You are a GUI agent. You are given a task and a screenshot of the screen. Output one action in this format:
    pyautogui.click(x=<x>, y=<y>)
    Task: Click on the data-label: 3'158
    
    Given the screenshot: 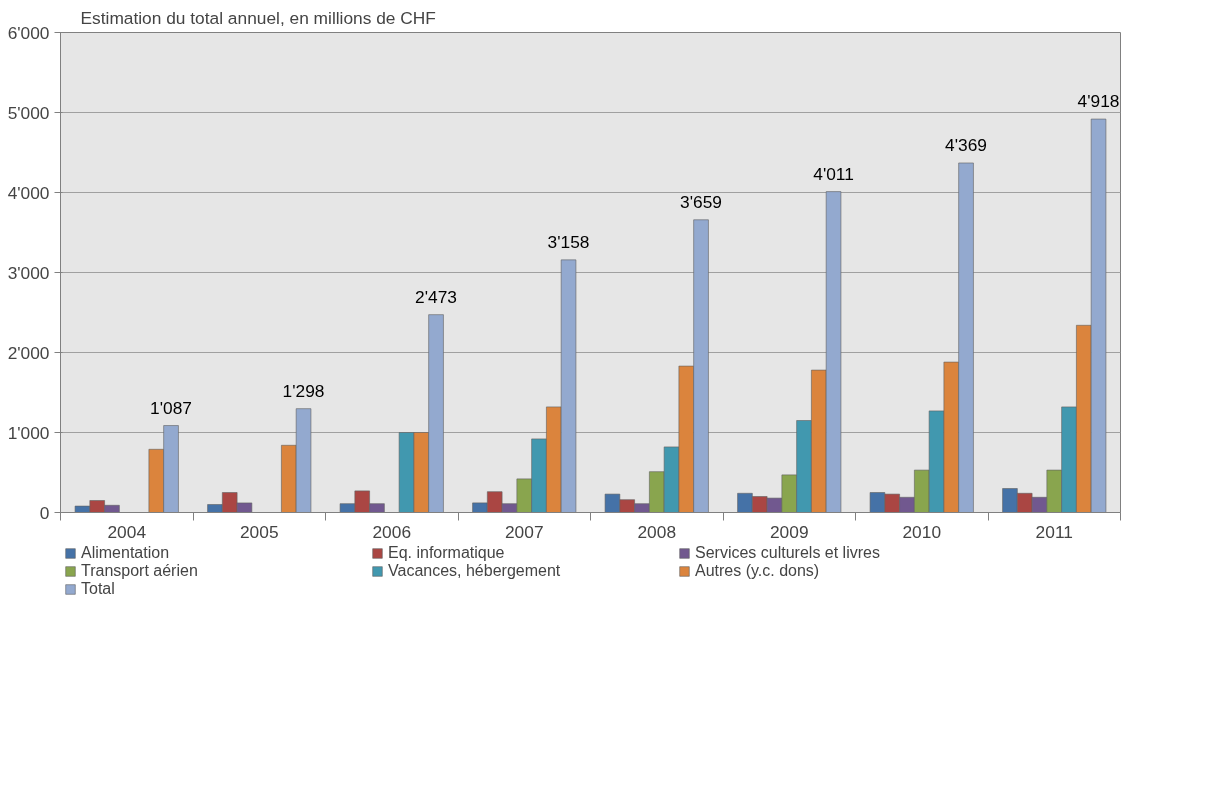 What is the action you would take?
    pyautogui.click(x=568, y=241)
    